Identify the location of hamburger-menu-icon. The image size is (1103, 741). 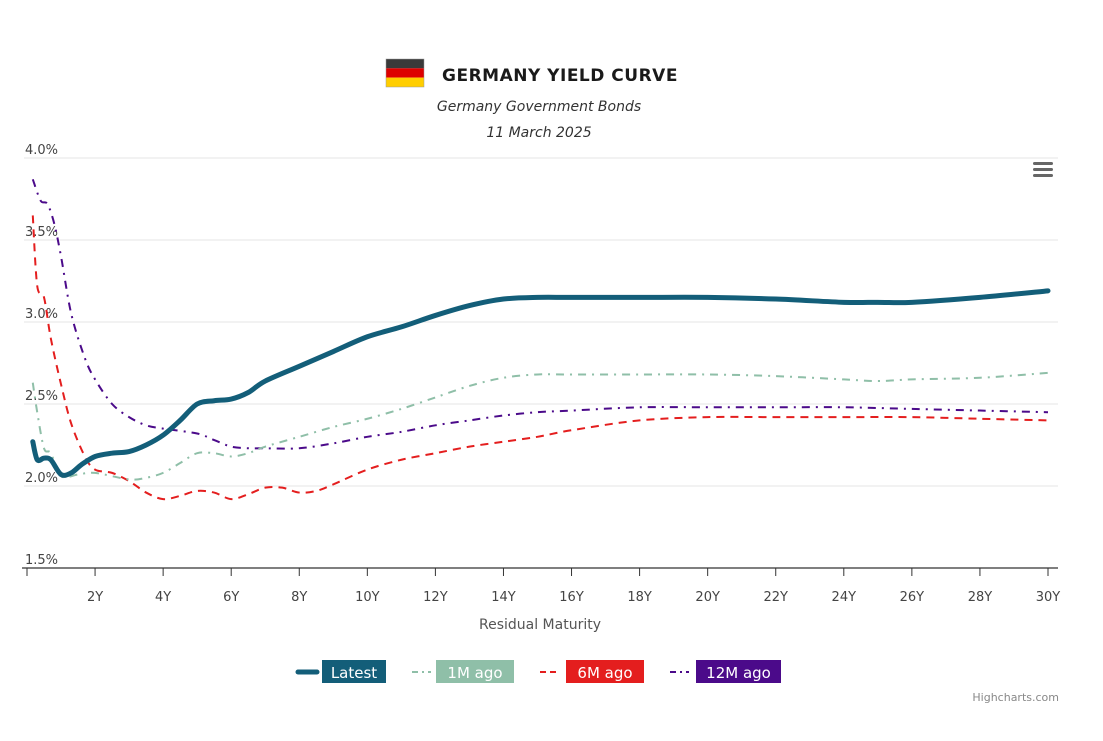
(1043, 170).